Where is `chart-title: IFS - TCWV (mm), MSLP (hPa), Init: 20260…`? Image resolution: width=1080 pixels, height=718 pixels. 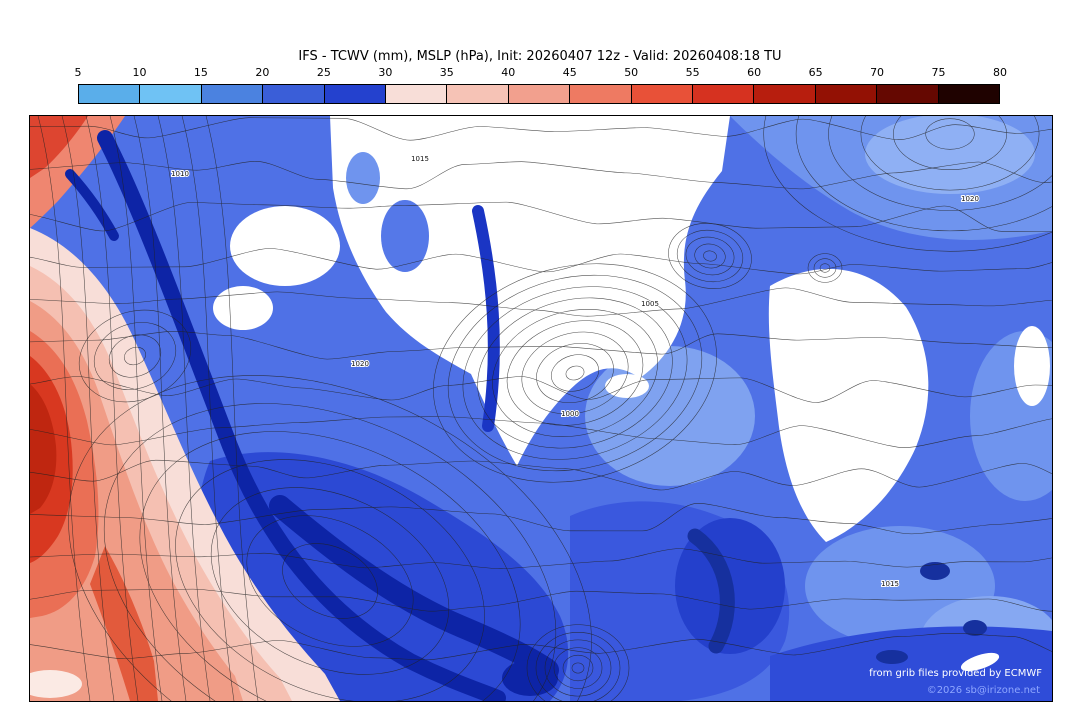 chart-title: IFS - TCWV (mm), MSLP (hPa), Init: 20260… is located at coordinates (540, 56).